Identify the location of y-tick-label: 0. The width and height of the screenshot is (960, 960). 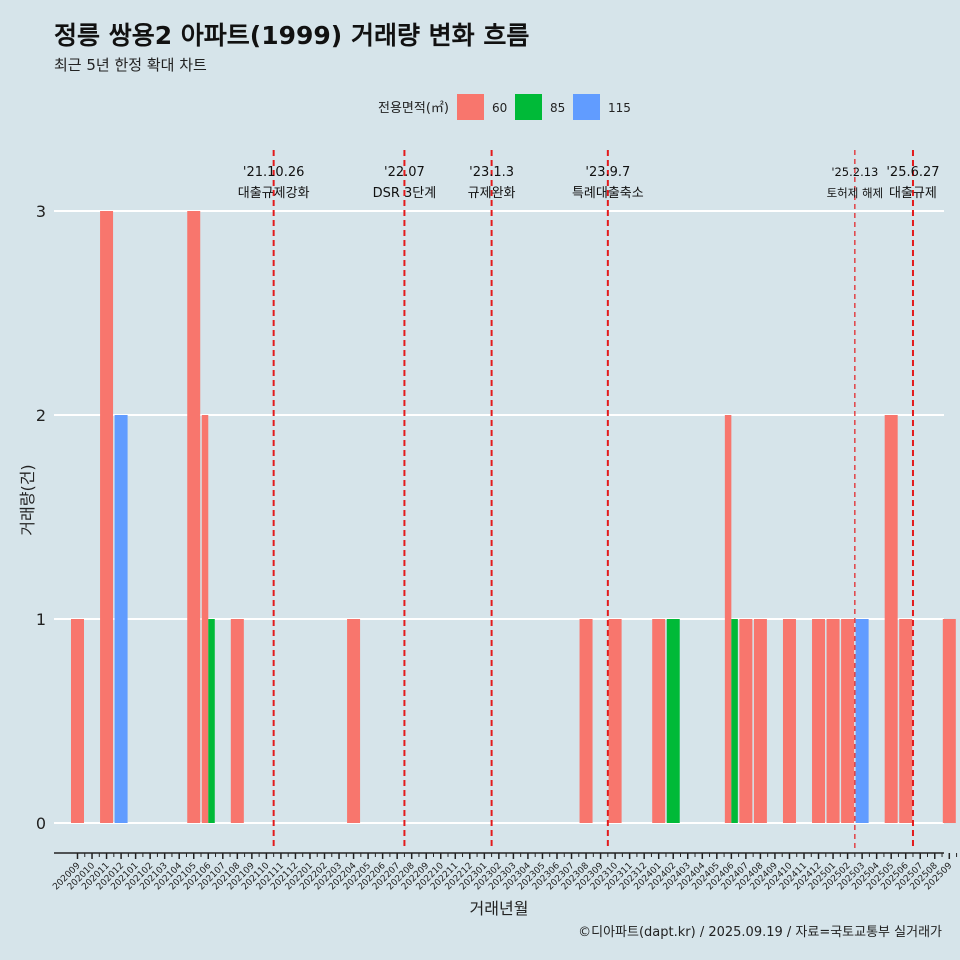
(41, 823).